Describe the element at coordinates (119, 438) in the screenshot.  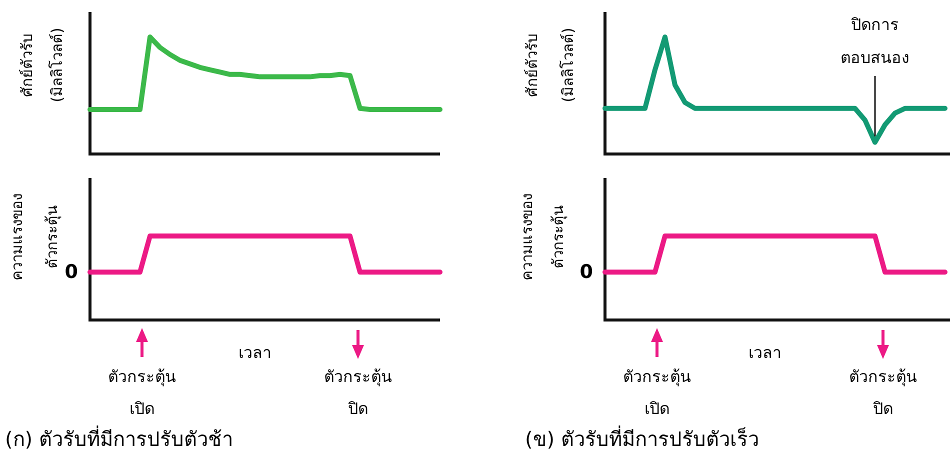
I see `text: (ก) ตัวรับที่มีการปรับตัวช้า` at that location.